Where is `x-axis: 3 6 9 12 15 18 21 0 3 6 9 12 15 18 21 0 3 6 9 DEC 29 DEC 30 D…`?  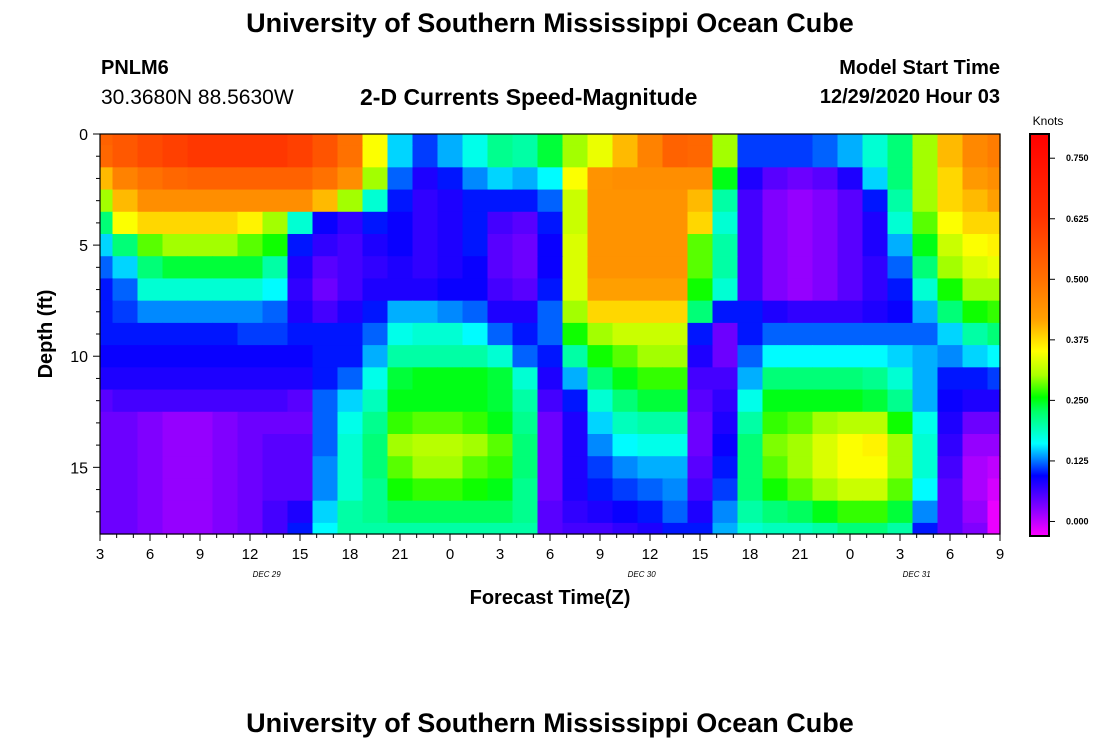
x-axis: 3 6 9 12 15 18 21 0 3 6 9 12 15 18 21 0 3 6 9 DEC 29 DEC 30 D… is located at coordinates (550, 556).